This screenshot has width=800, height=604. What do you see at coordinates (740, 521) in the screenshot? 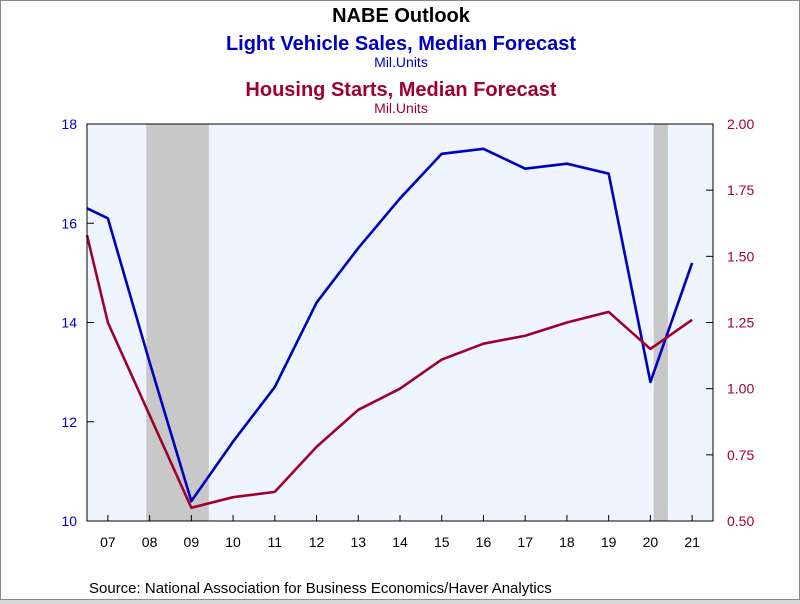
I see `right-tick-label: 0.50` at bounding box center [740, 521].